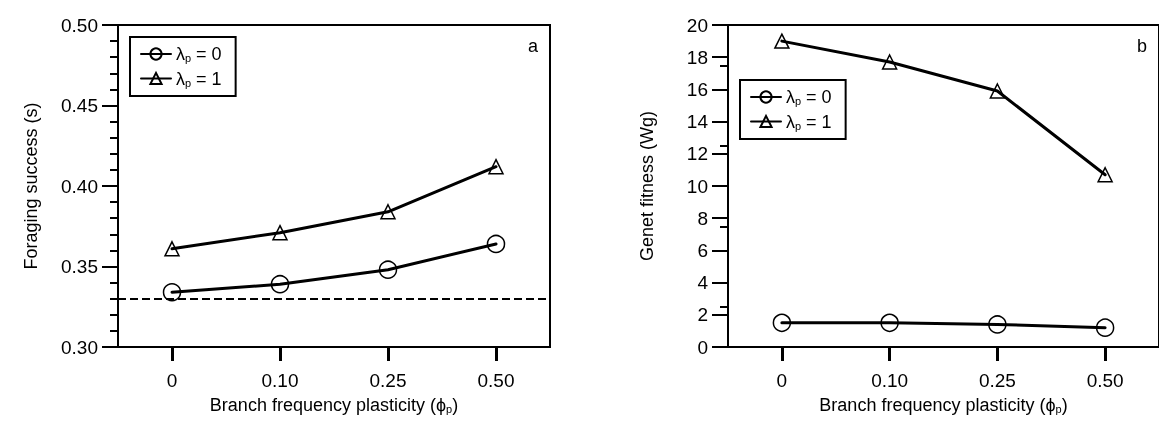  What do you see at coordinates (702, 218) in the screenshot?
I see `y-tick-label: 8` at bounding box center [702, 218].